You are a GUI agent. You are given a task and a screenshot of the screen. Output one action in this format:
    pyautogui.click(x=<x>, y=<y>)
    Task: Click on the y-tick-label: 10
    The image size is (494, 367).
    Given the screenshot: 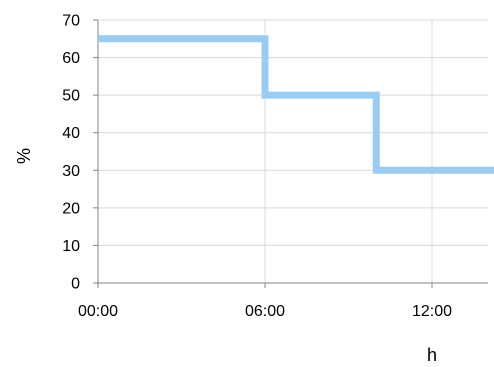 What is the action you would take?
    pyautogui.click(x=71, y=246)
    